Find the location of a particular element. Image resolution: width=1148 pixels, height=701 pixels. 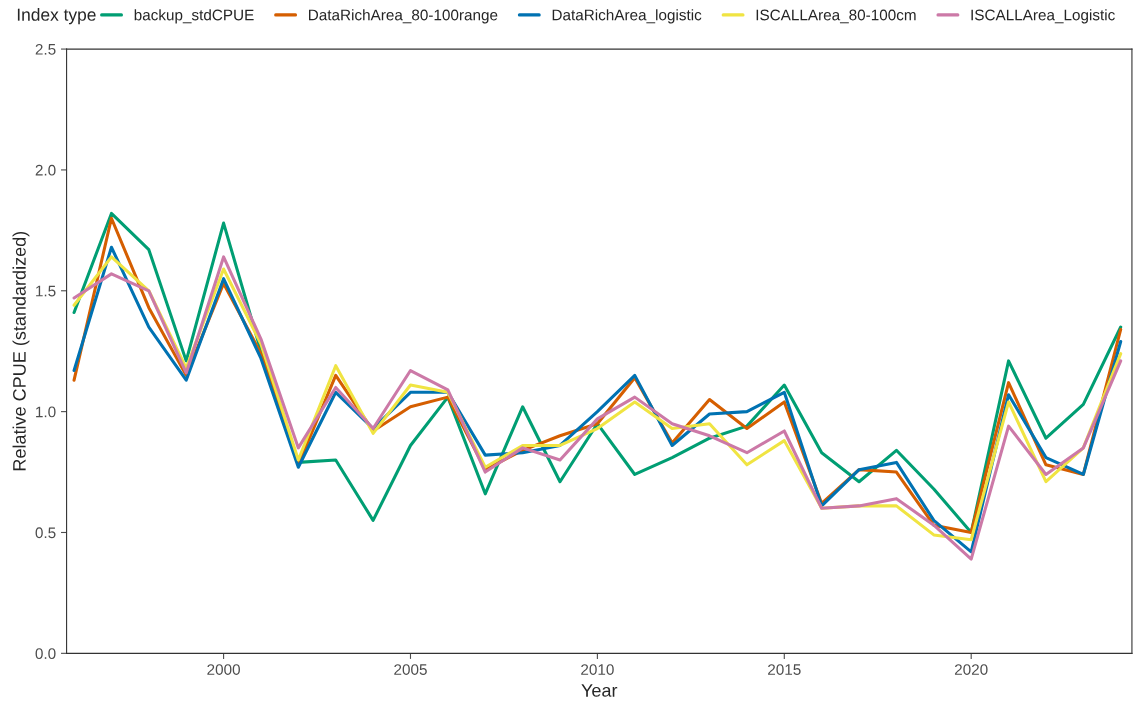

y-axis-title: Relative CPUE (standardized) is located at coordinates (21, 351).